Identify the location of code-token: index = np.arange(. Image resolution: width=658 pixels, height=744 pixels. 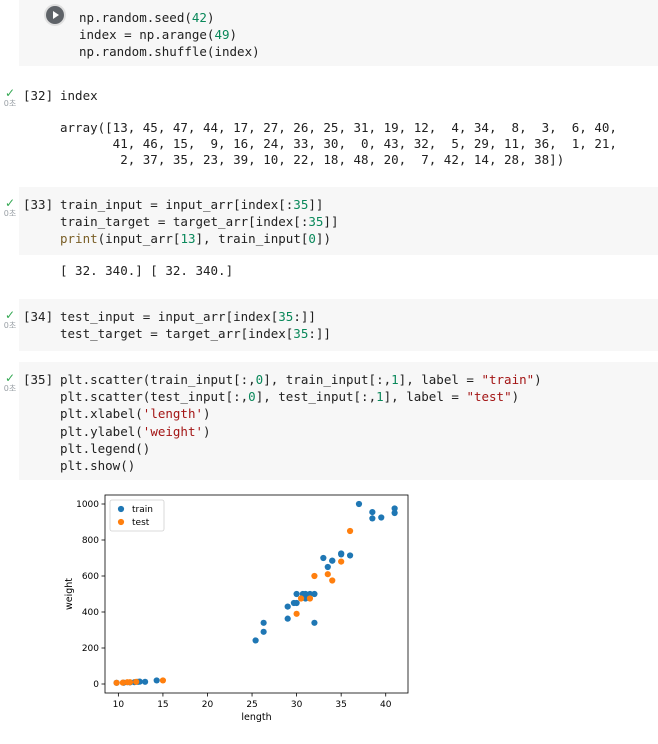
(147, 35).